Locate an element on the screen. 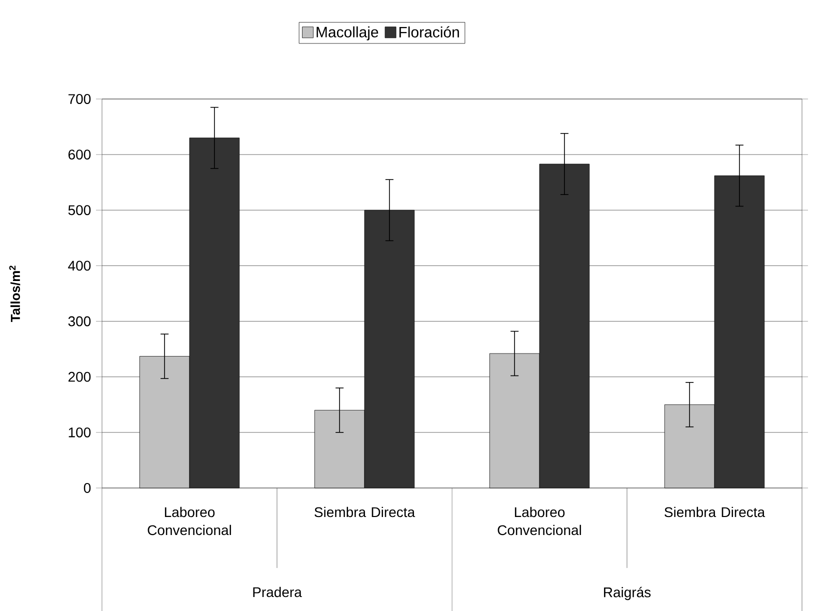 The width and height of the screenshot is (823, 611). y-axis-title: Tallos/m$^{2}$ is located at coordinates (14, 294).